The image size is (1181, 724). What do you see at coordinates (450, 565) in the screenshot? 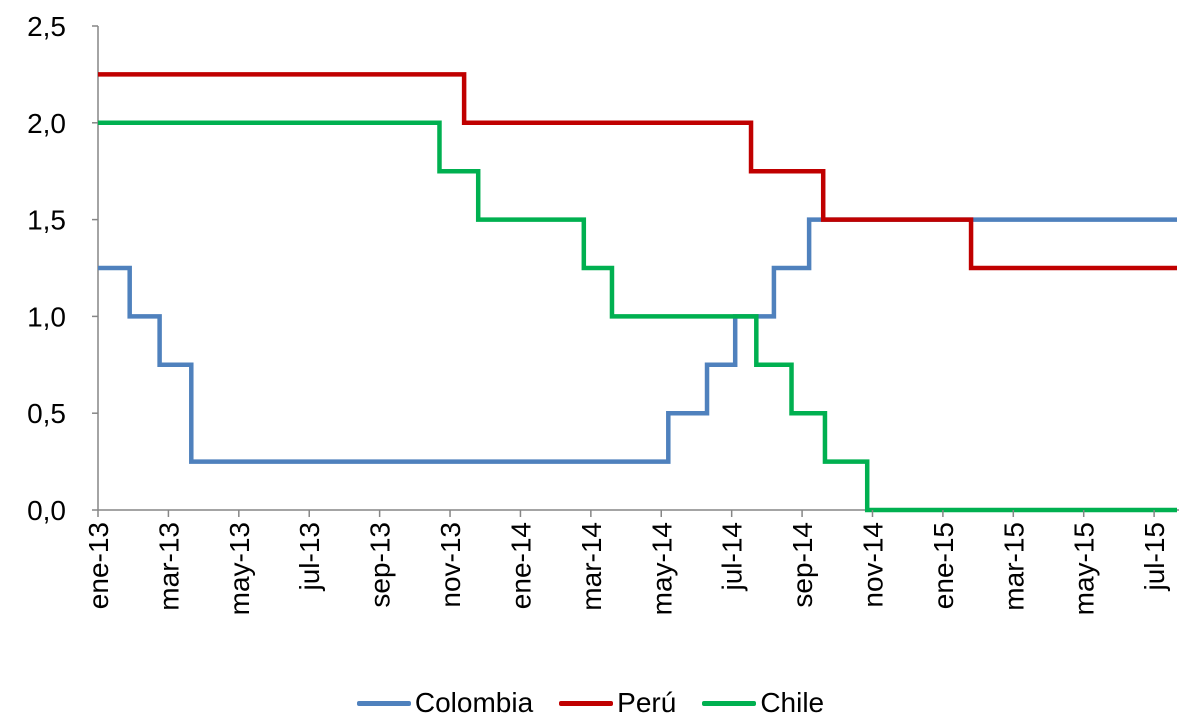
I see `x-tick-label: nov-13` at bounding box center [450, 565].